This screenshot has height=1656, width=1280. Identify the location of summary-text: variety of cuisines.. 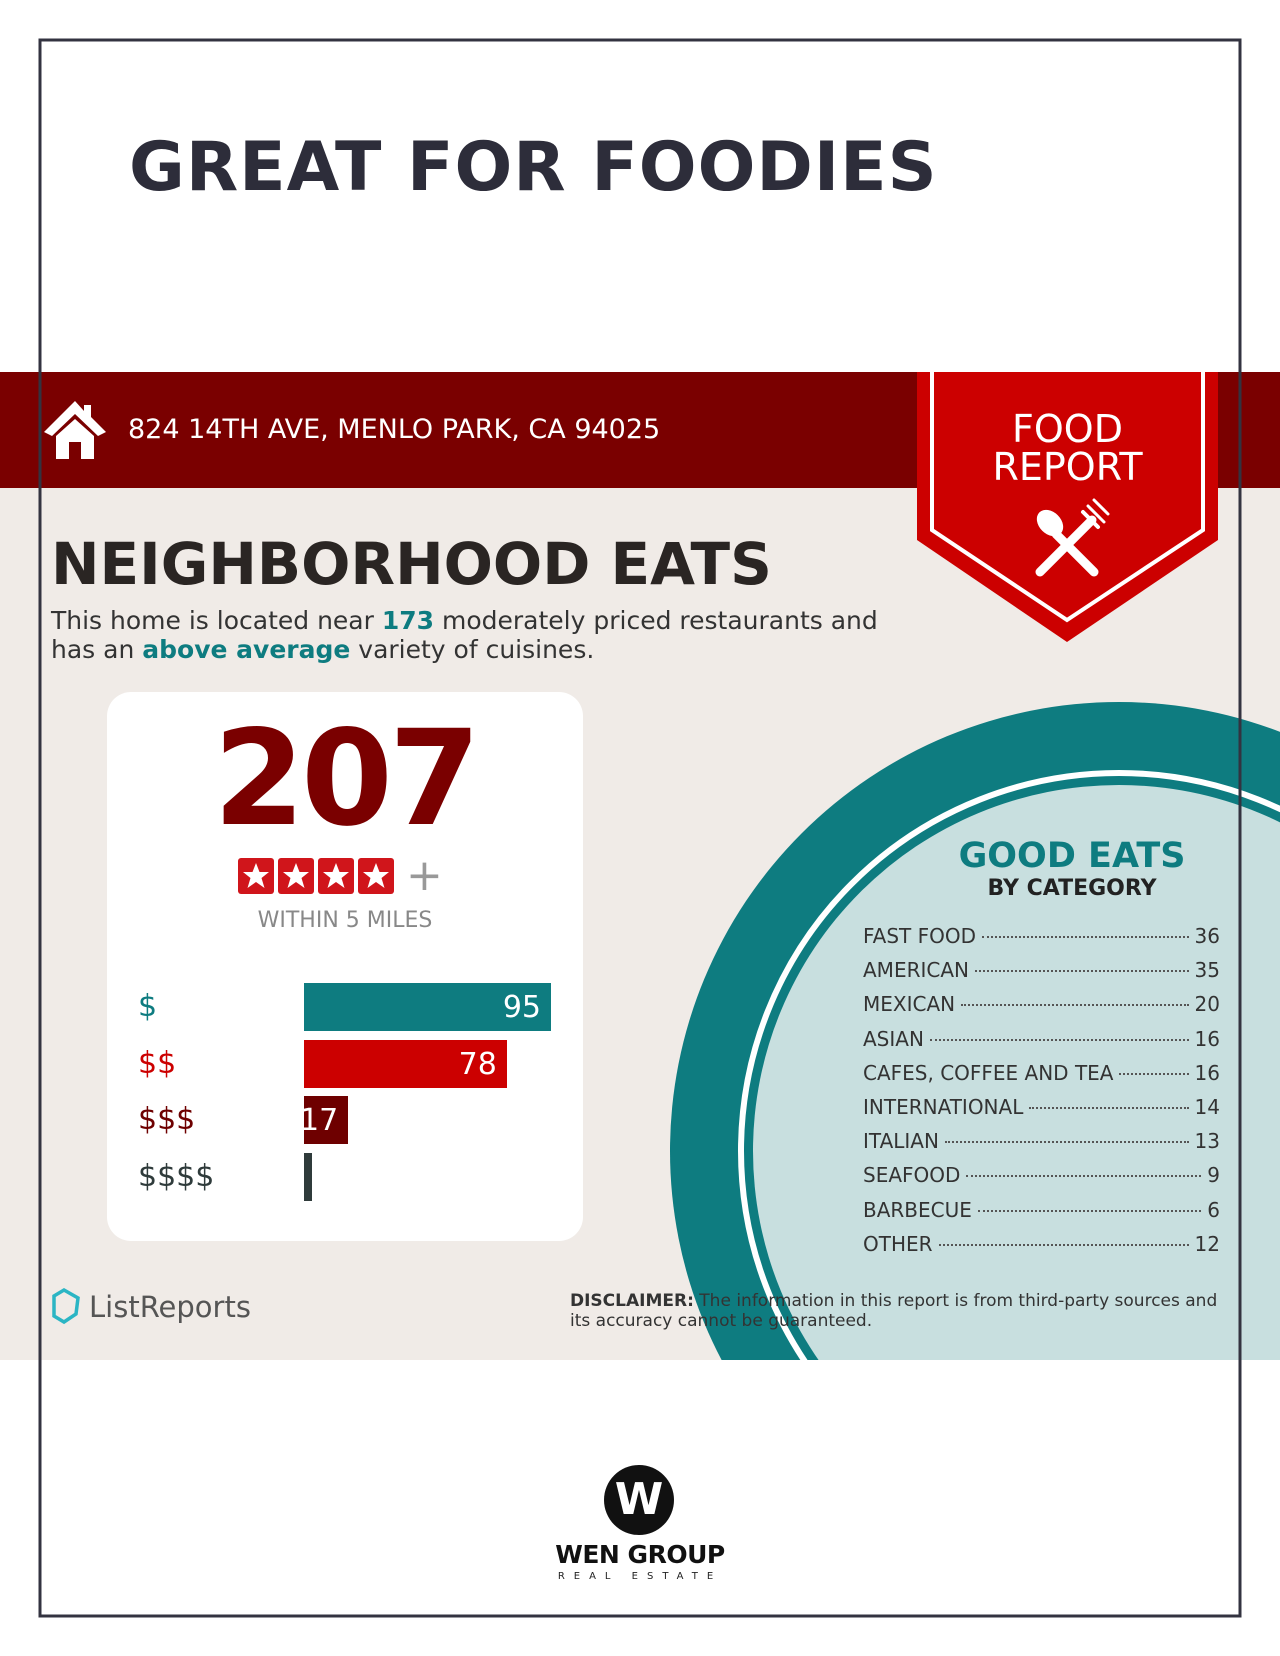
(472, 649).